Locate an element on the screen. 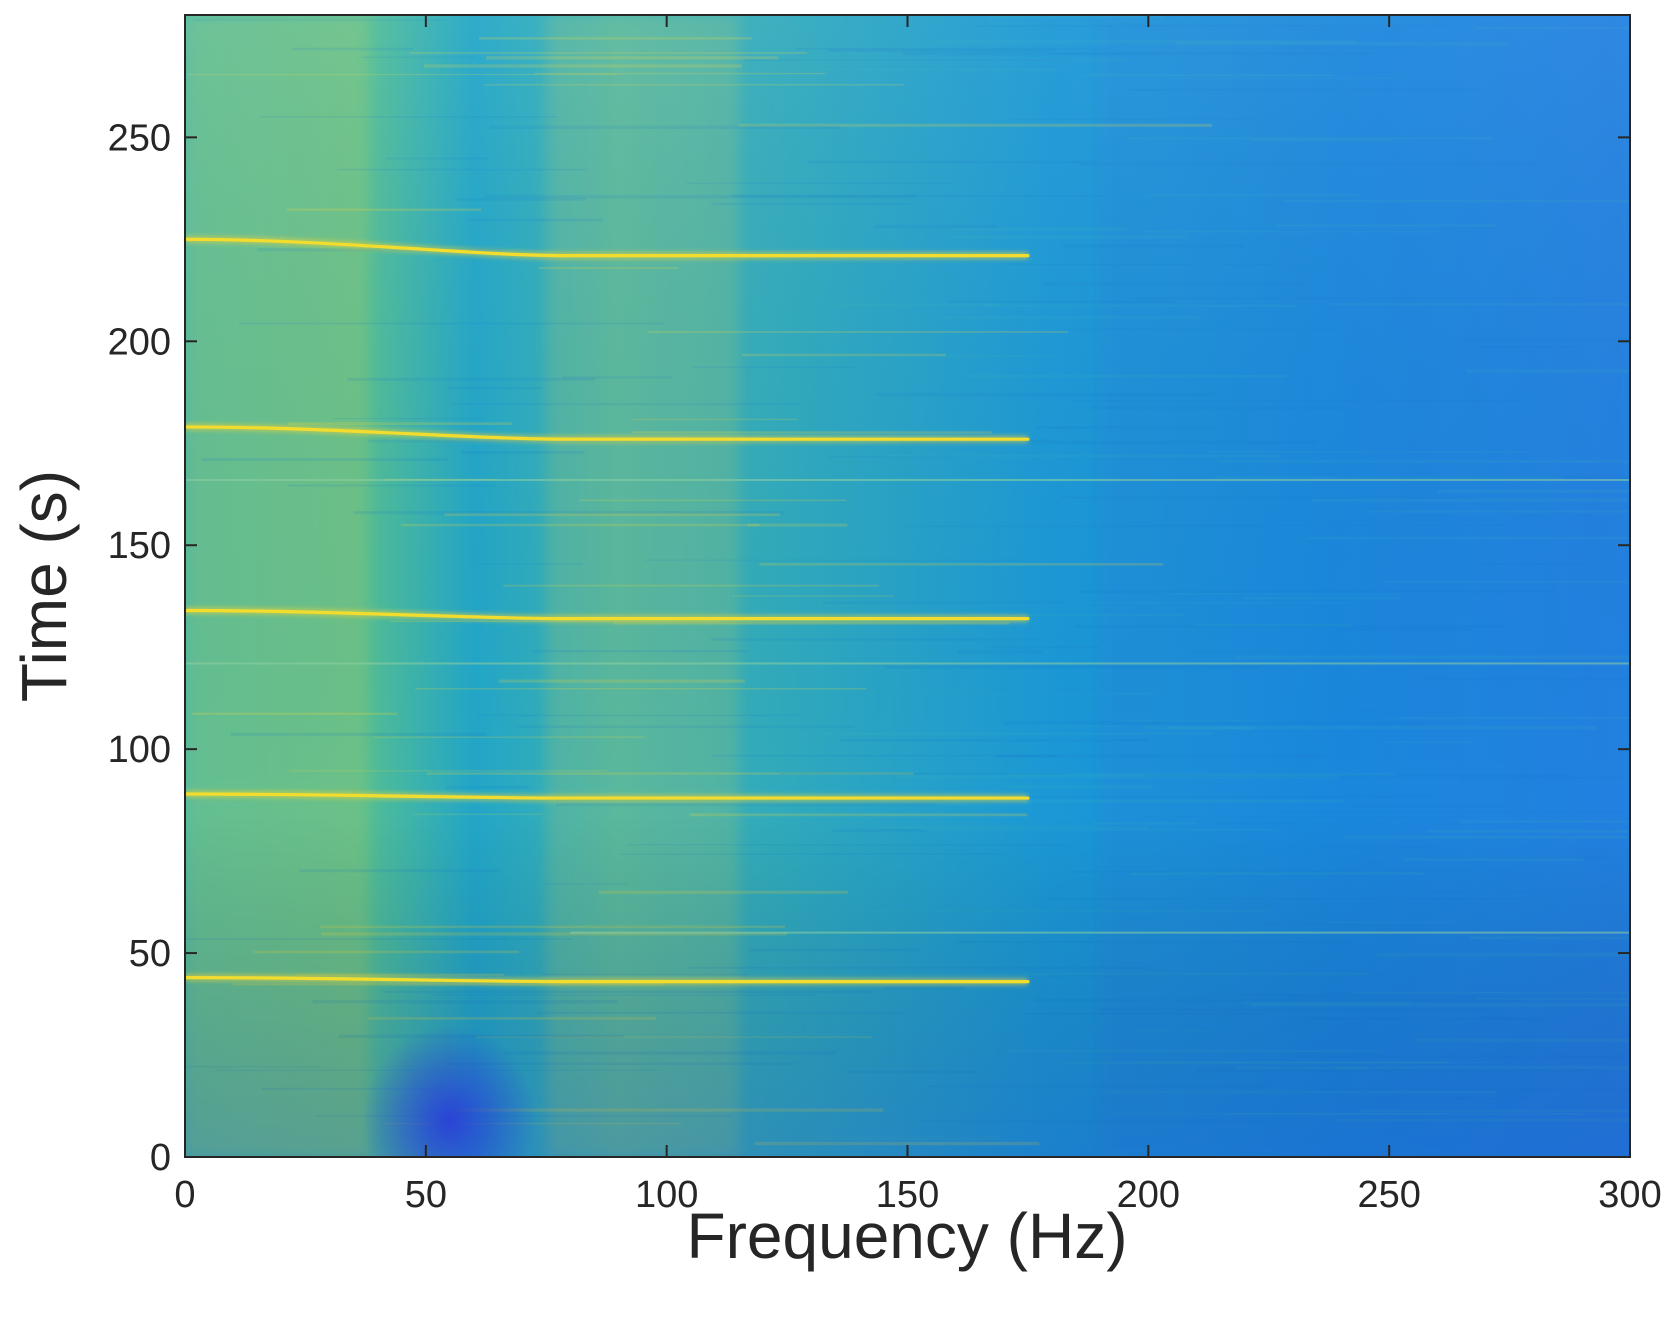  x-tick-label: 100 is located at coordinates (666, 1195).